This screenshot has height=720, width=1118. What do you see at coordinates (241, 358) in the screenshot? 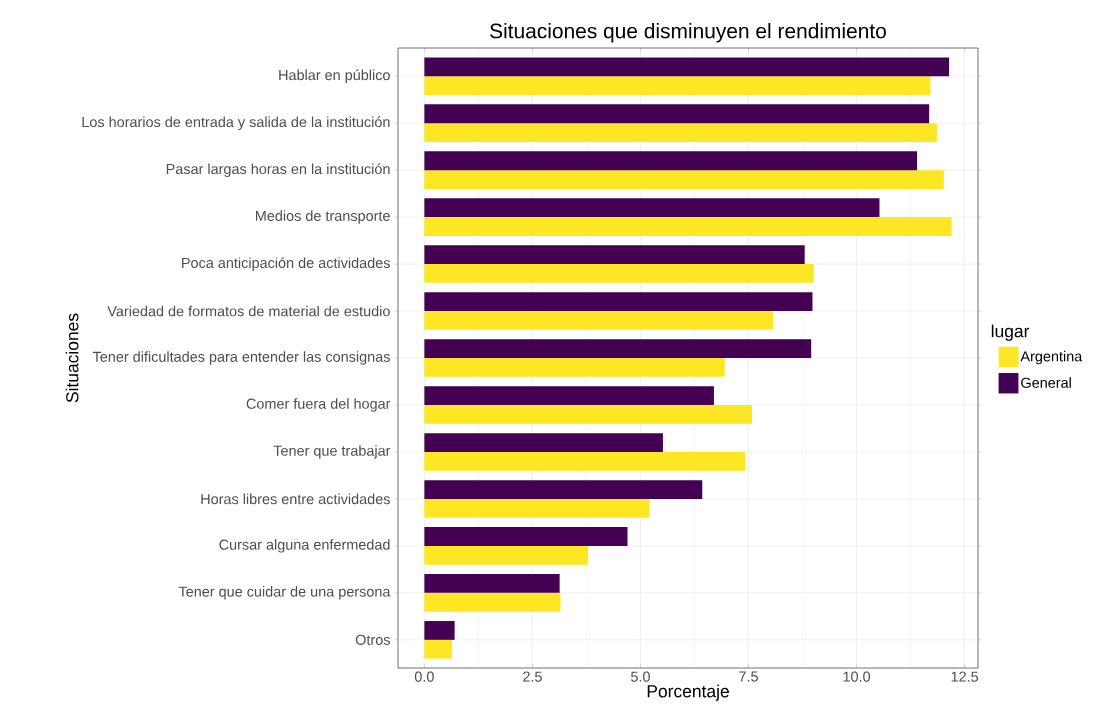
I see `y-tick-label: Tener dificultades para entender las consignas` at bounding box center [241, 358].